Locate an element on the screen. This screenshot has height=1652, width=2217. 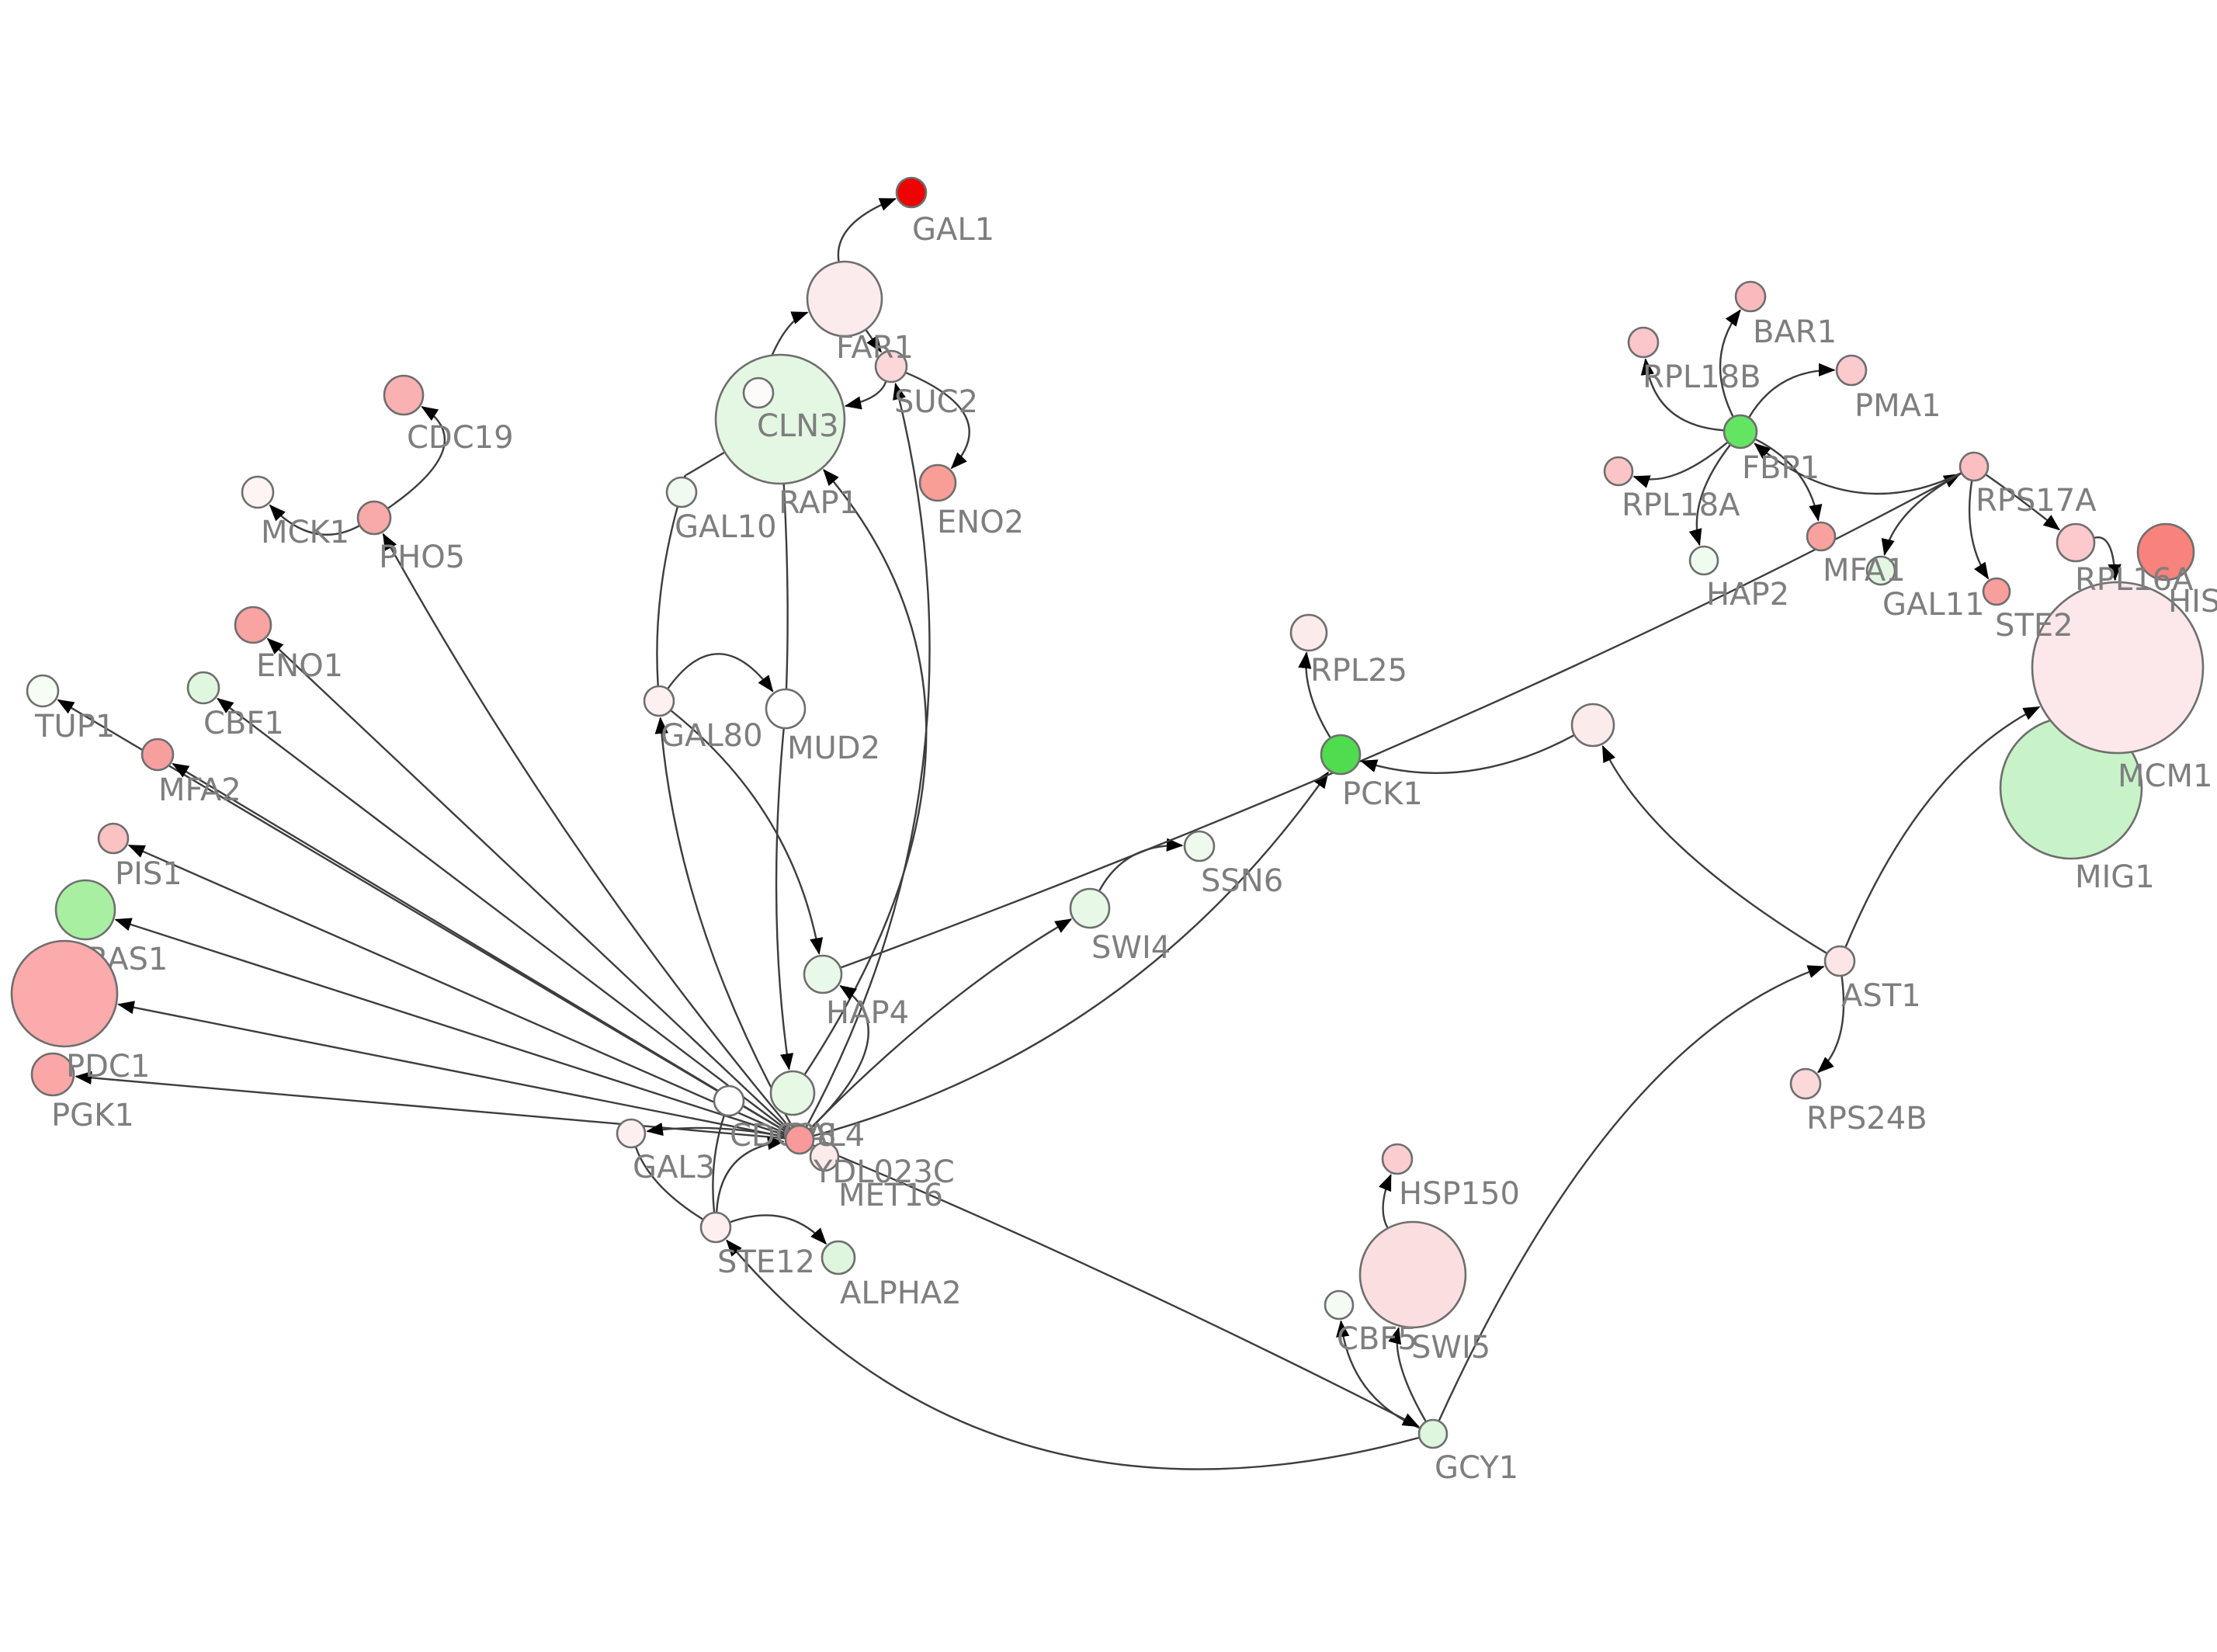
edge-STE12-YDL023C is located at coordinates (750, 1175).